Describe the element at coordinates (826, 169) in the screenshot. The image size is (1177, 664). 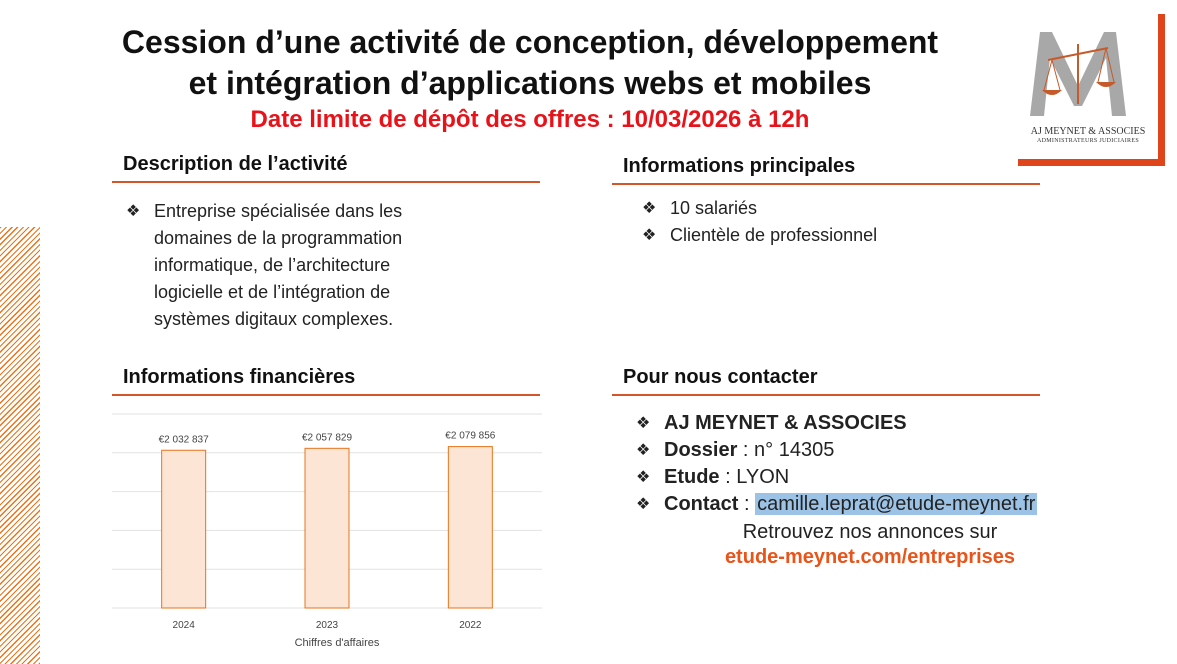
I see `main-info-heading: Informations principales` at that location.